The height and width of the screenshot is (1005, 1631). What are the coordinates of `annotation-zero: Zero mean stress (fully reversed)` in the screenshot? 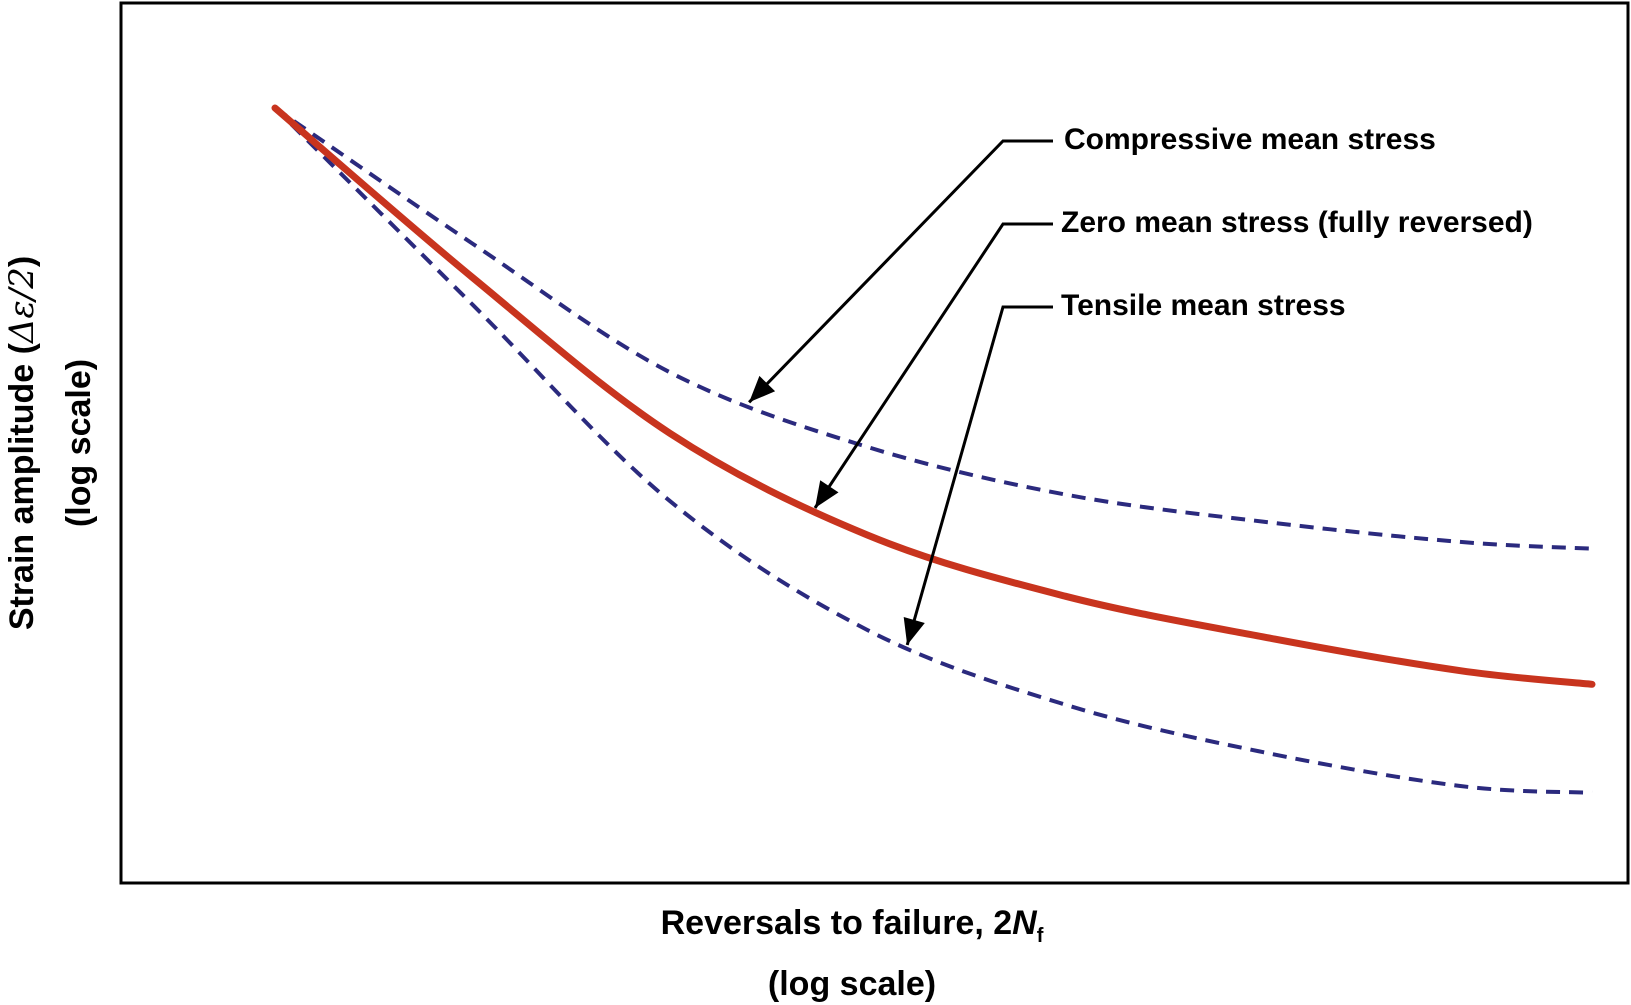 It's located at (1297, 222).